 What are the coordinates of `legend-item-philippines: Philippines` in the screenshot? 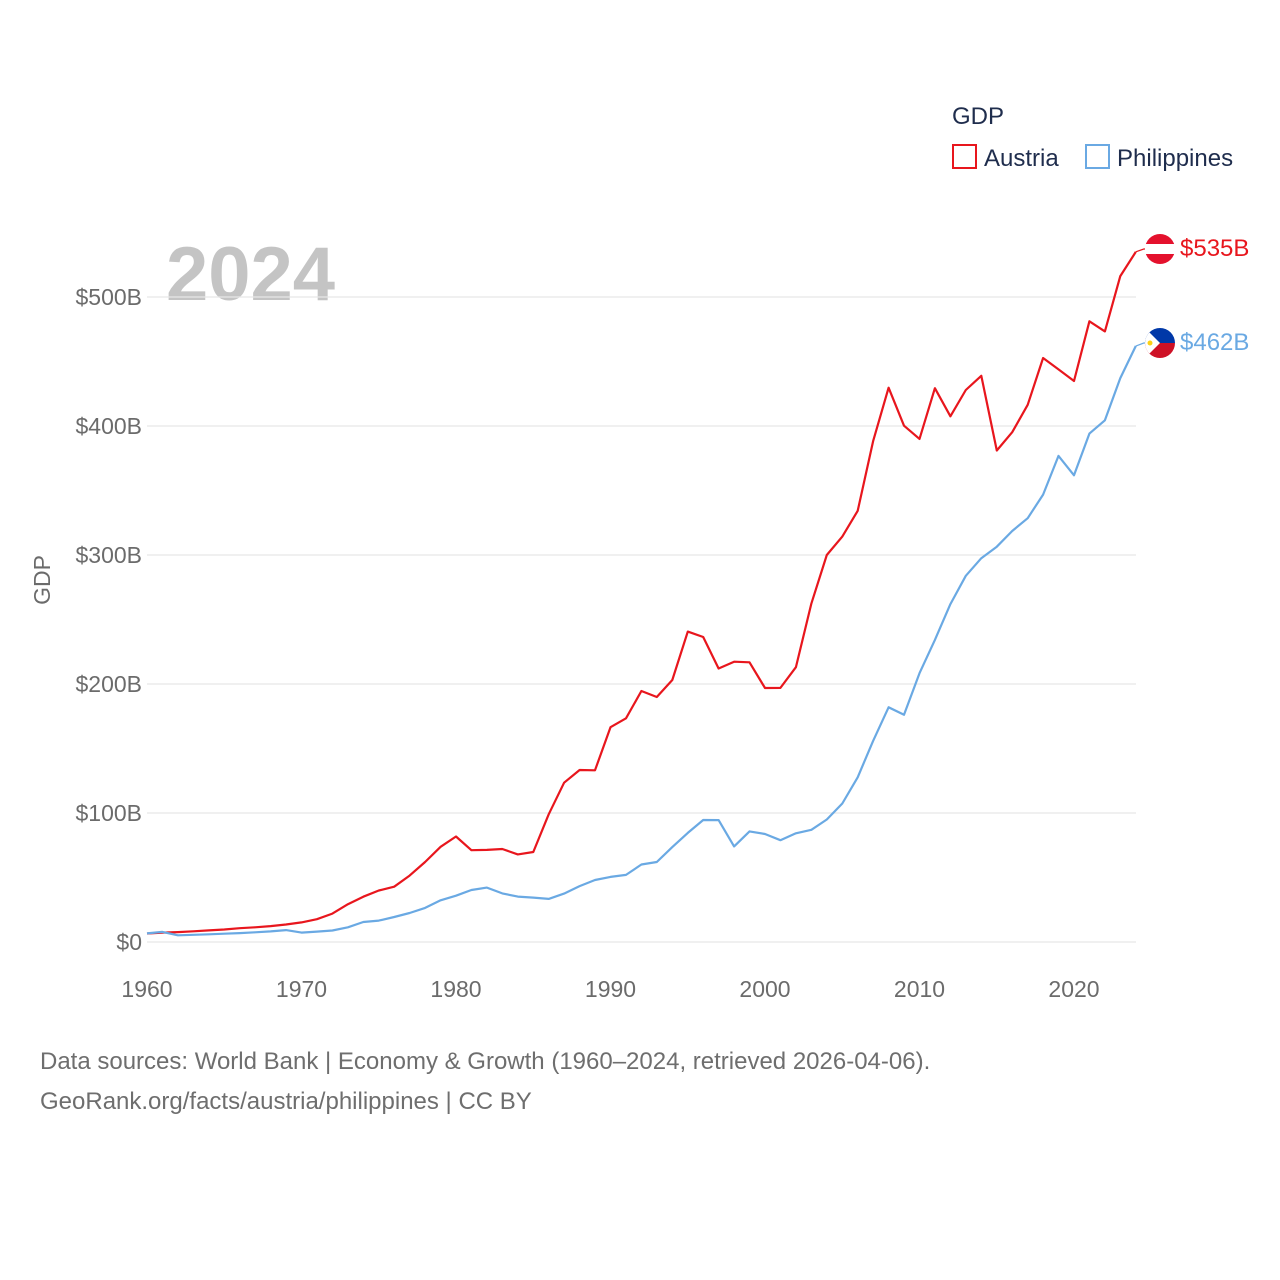 It's located at (1159, 158).